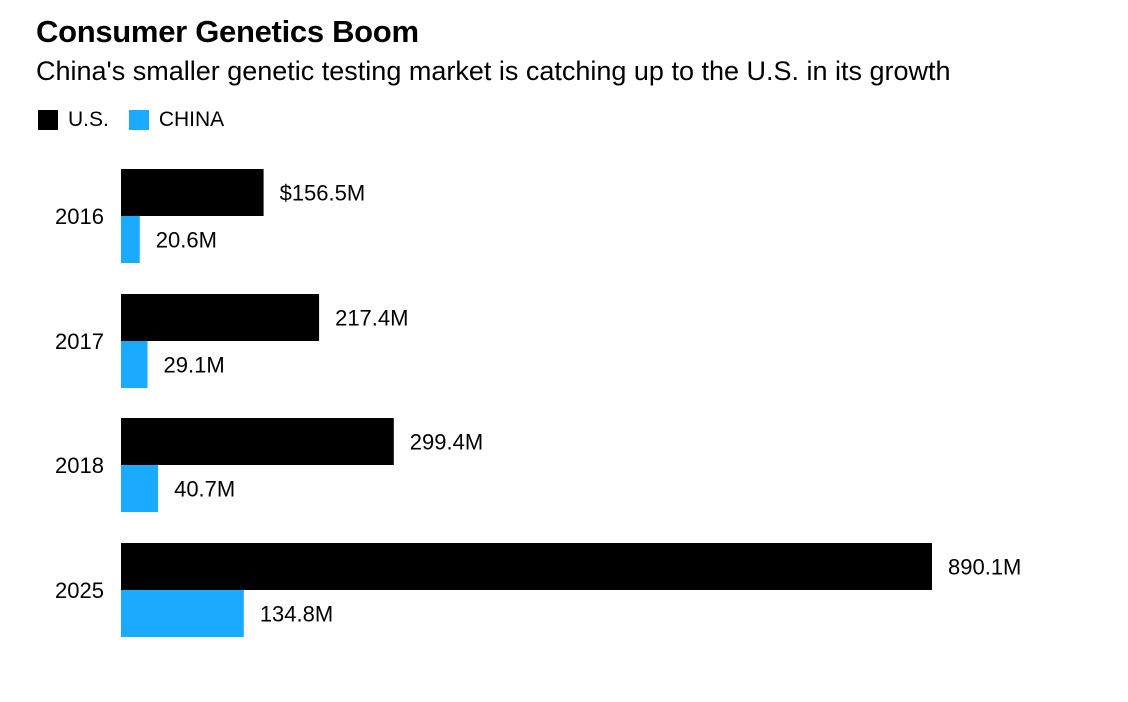 This screenshot has height=702, width=1128. What do you see at coordinates (88, 119) in the screenshot?
I see `legend-label-us: U.S.` at bounding box center [88, 119].